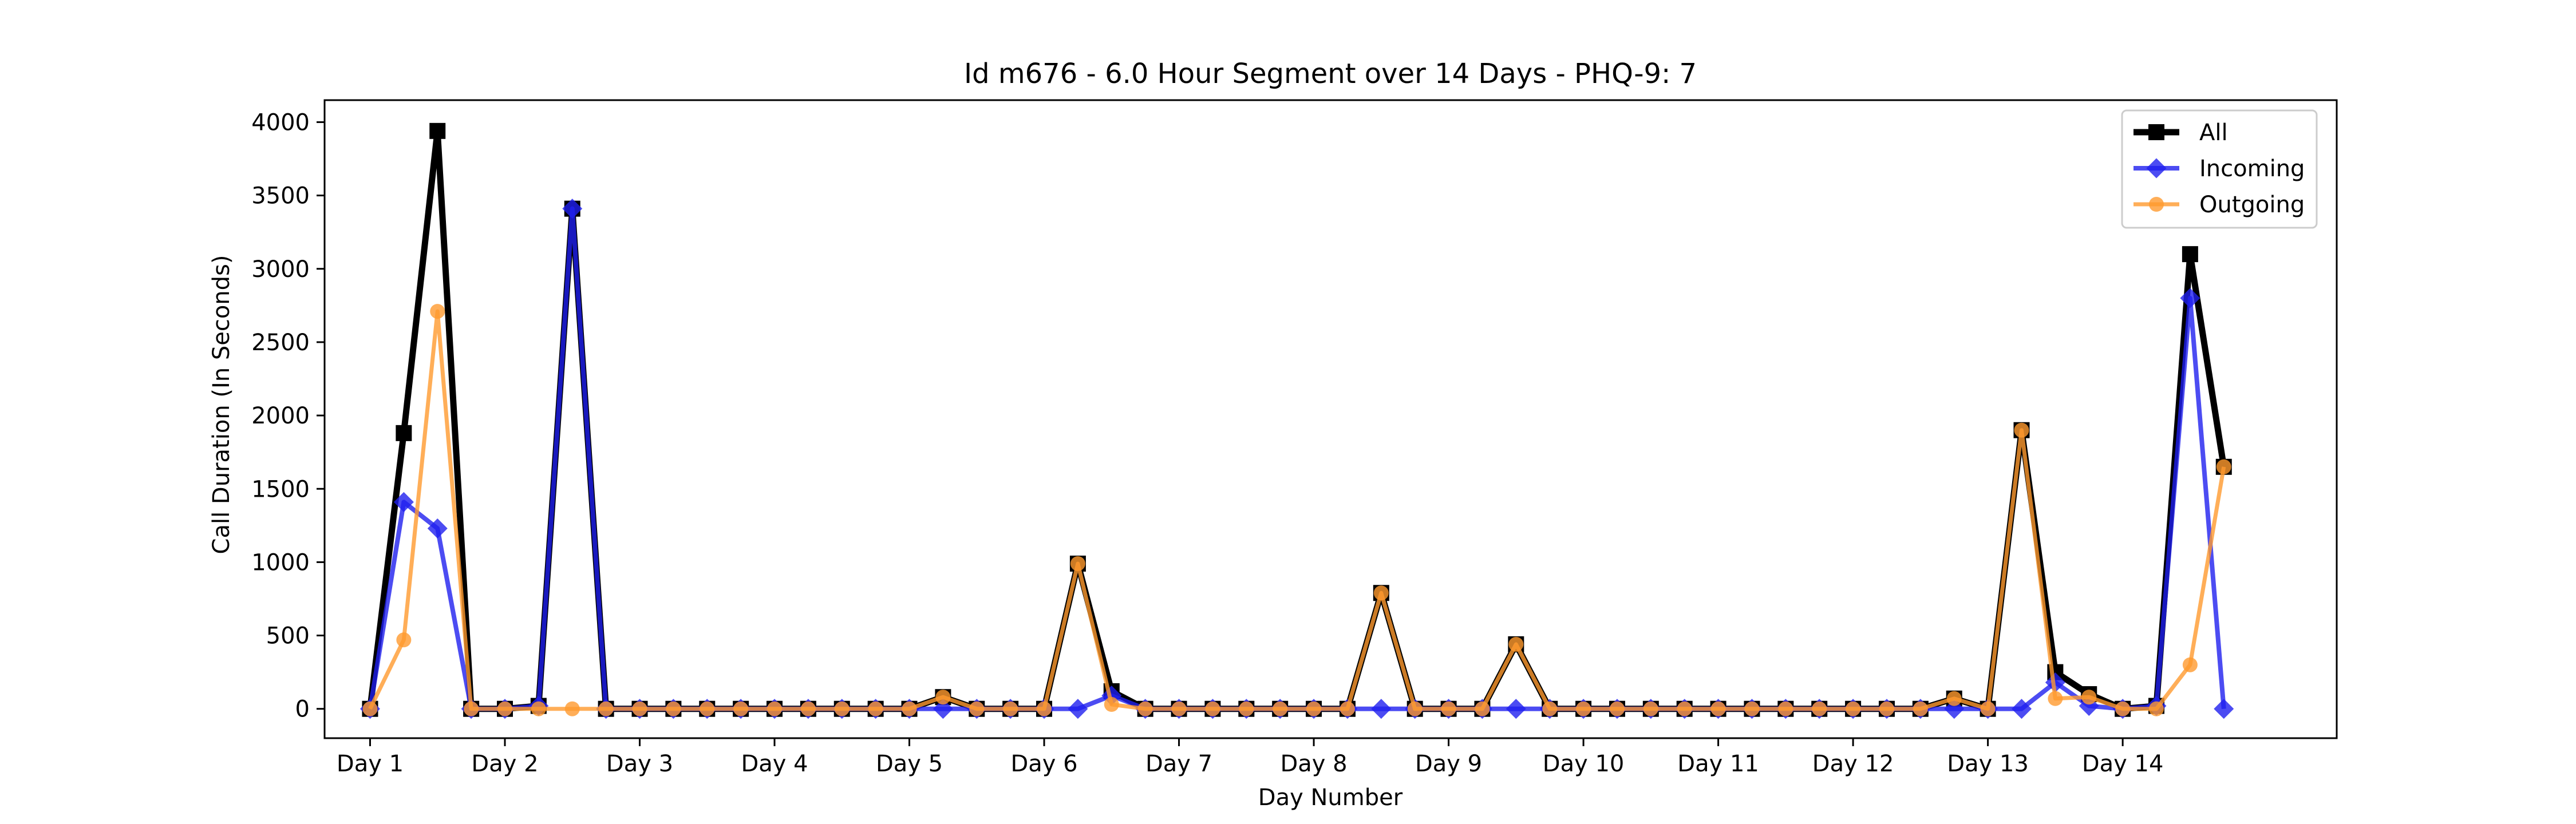 The width and height of the screenshot is (2576, 824). What do you see at coordinates (280, 196) in the screenshot?
I see `y-tick-label: 3500` at bounding box center [280, 196].